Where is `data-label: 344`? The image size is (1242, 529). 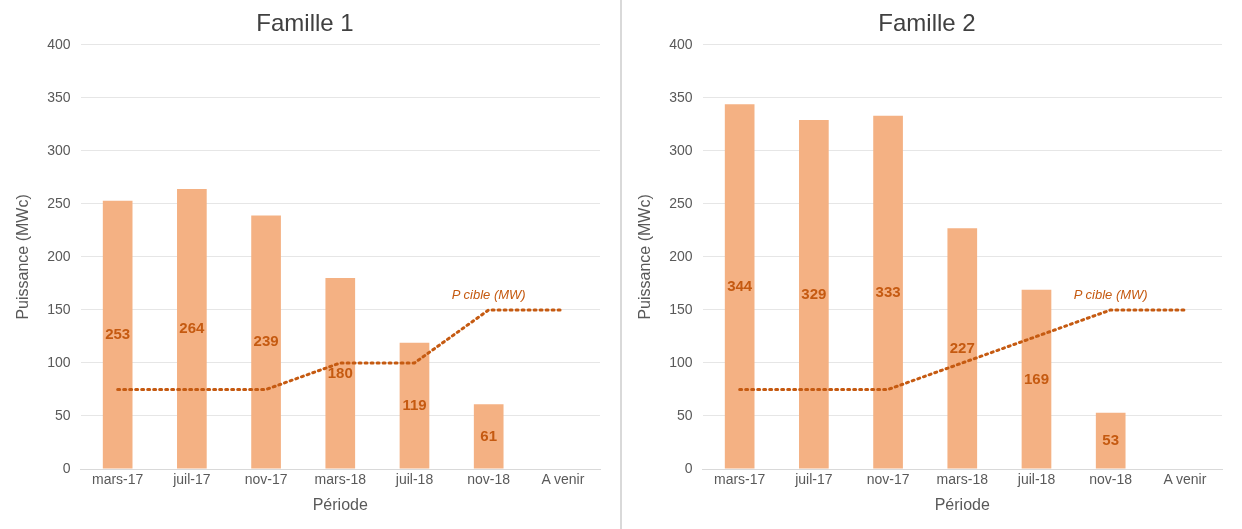
data-label: 344 is located at coordinates (740, 285).